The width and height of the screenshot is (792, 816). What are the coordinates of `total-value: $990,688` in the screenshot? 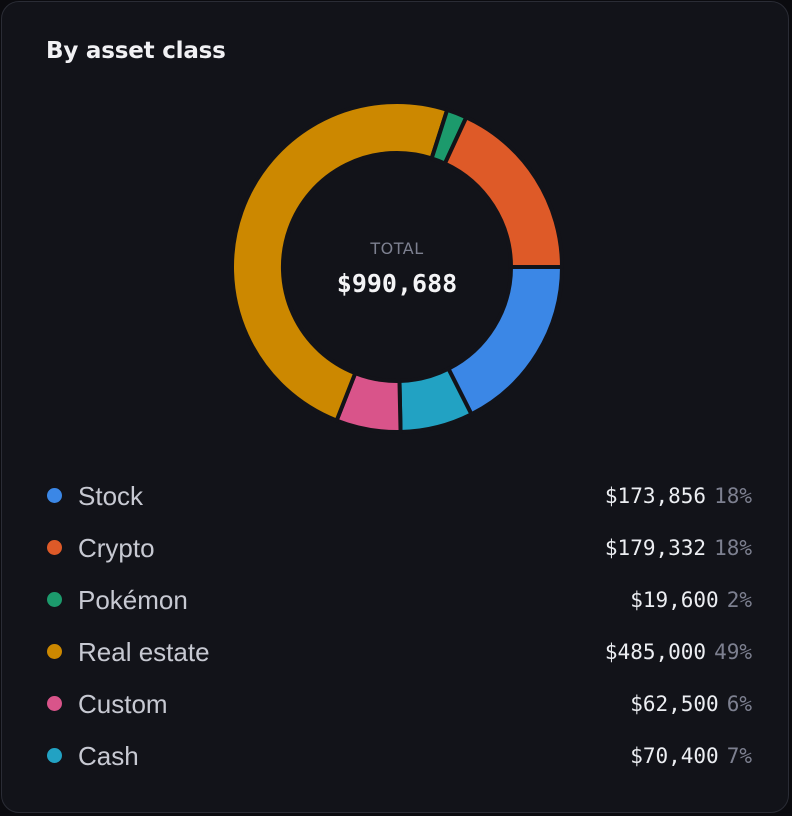 It's located at (397, 283).